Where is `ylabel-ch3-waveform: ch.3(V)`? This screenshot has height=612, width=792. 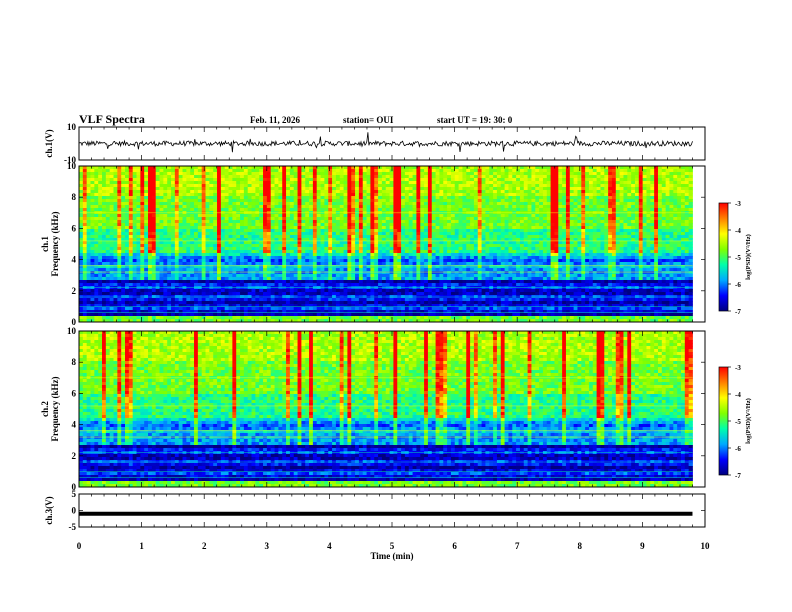
ylabel-ch3-waveform: ch.3(V) is located at coordinates (49, 510).